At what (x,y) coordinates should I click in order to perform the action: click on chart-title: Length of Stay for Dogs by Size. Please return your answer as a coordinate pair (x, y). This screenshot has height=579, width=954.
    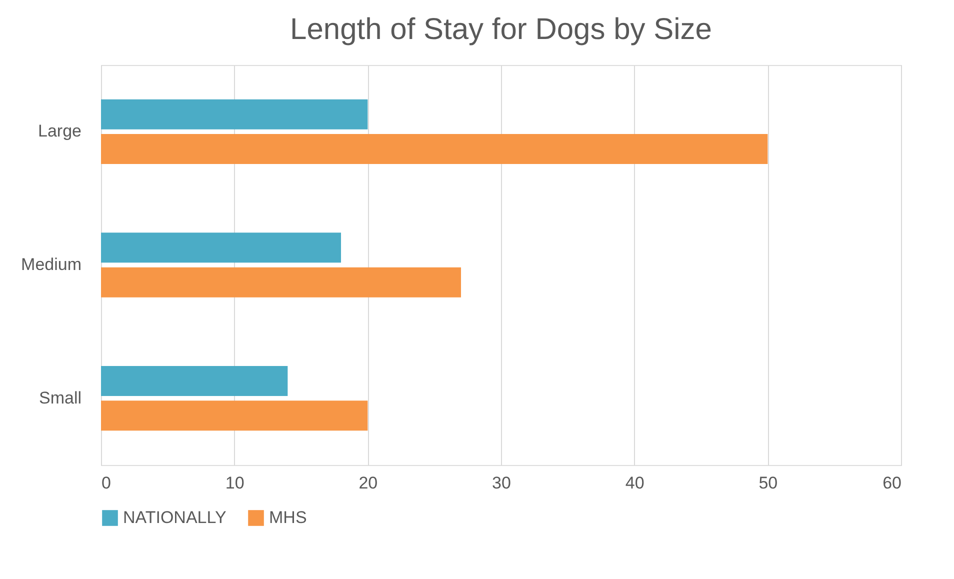
    Looking at the image, I should click on (501, 29).